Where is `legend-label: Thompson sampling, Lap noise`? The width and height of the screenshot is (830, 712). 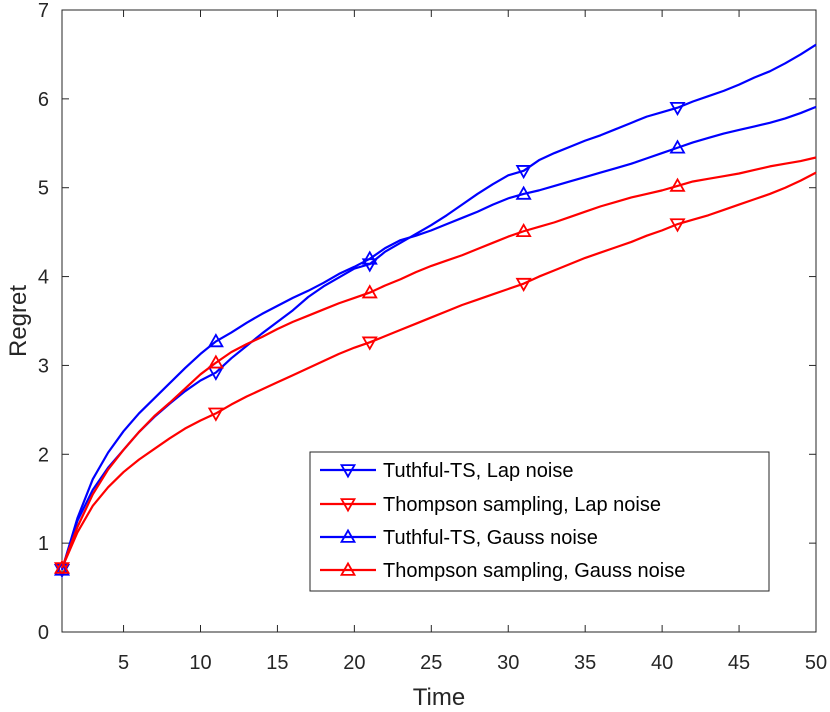
legend-label: Thompson sampling, Lap noise is located at coordinates (522, 505).